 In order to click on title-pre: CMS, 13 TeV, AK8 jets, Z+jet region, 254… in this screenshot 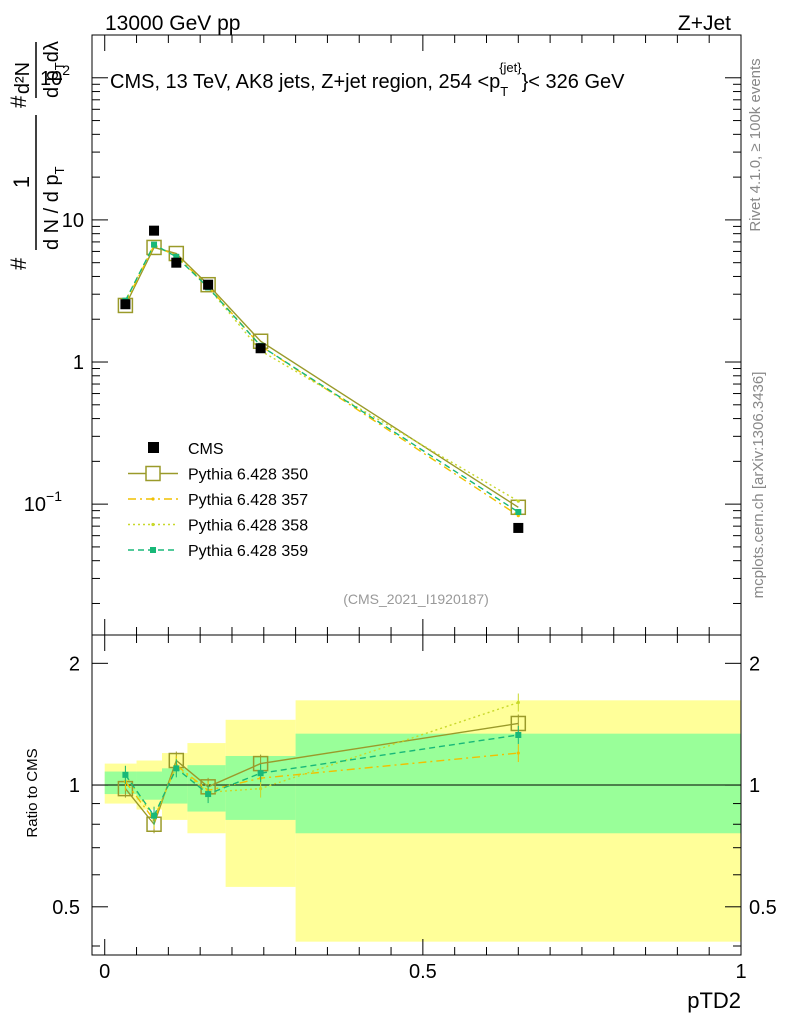, I will do `click(305, 82)`.